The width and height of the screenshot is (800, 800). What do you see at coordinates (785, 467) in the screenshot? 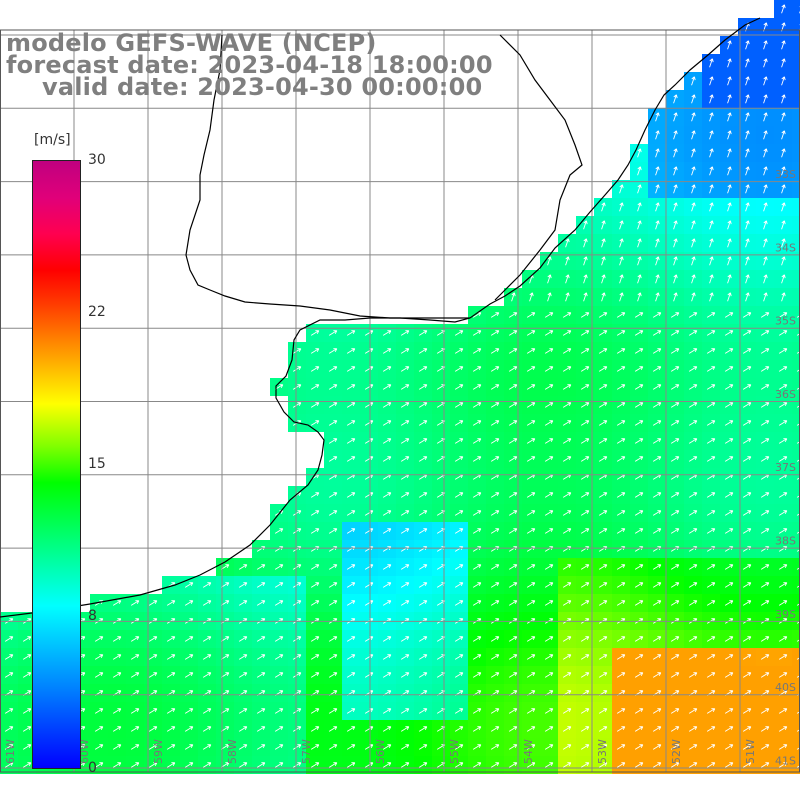
I see `latitude-labels: 33S 34S 35S 36S 37S 38S 39S 40S 41S` at bounding box center [785, 467].